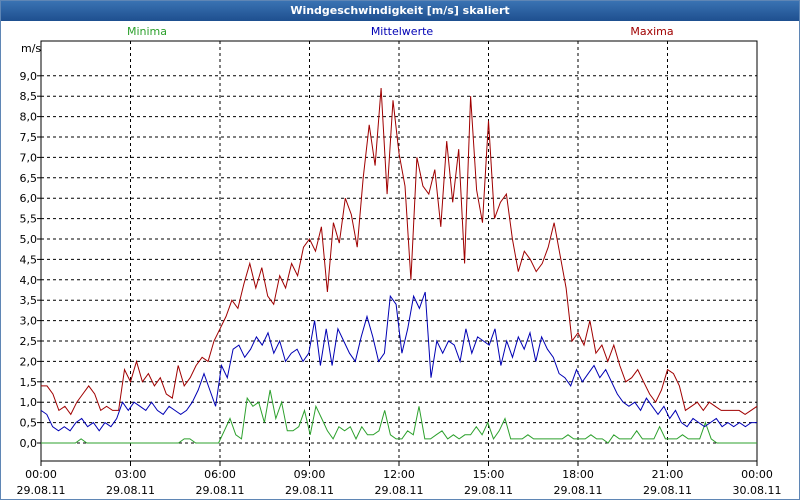 The image size is (800, 500). Describe the element at coordinates (310, 474) in the screenshot. I see `x-tick-time: 09:00` at that location.